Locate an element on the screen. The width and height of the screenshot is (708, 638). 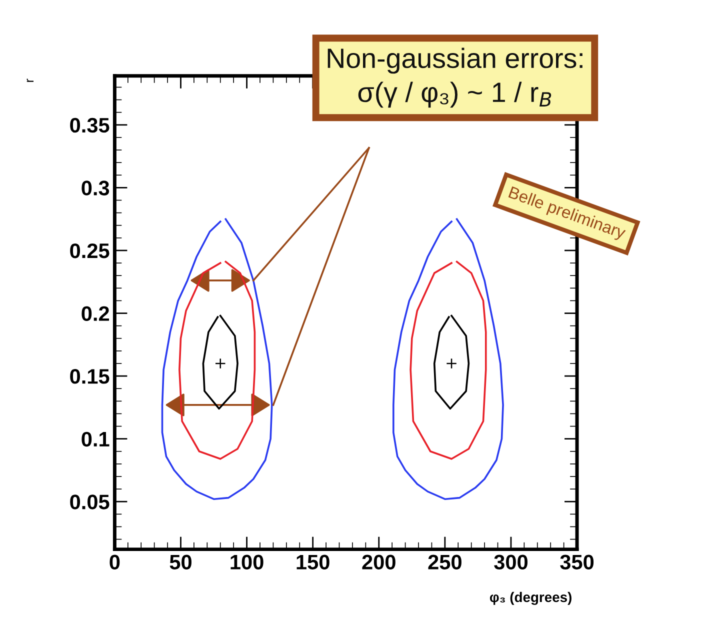
x-tick-label: 150 is located at coordinates (313, 562).